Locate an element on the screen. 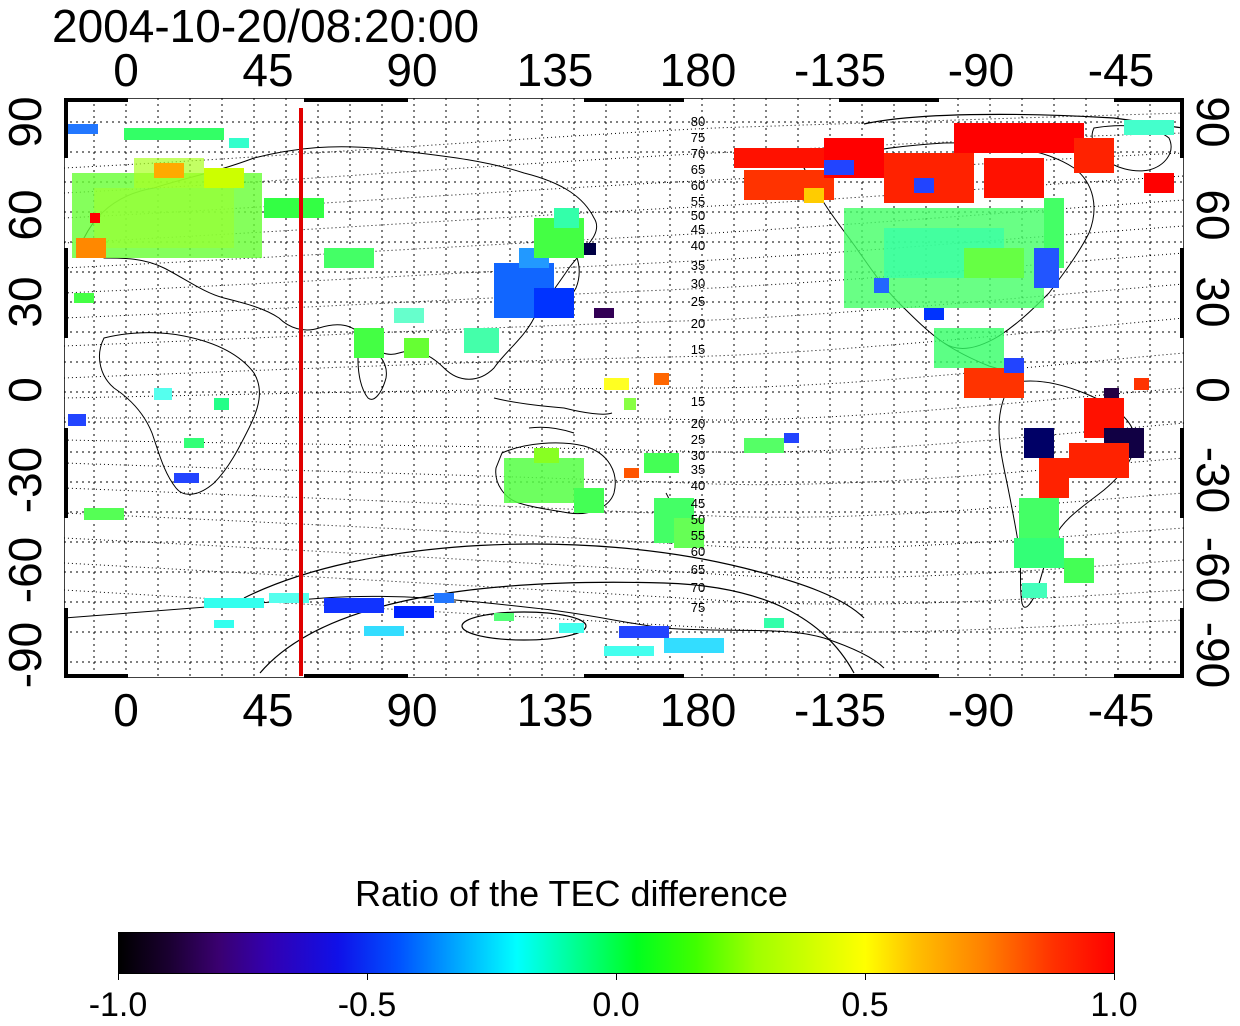  colorbar-labels: -1.0 -0.5 0.0 0.5 1.0 is located at coordinates (613, 1006).